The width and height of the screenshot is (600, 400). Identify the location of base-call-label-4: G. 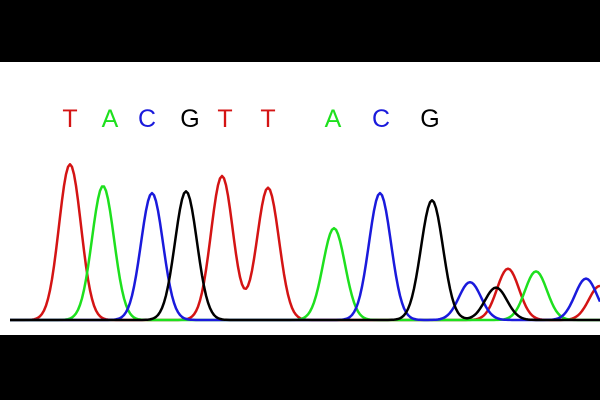
(189, 119).